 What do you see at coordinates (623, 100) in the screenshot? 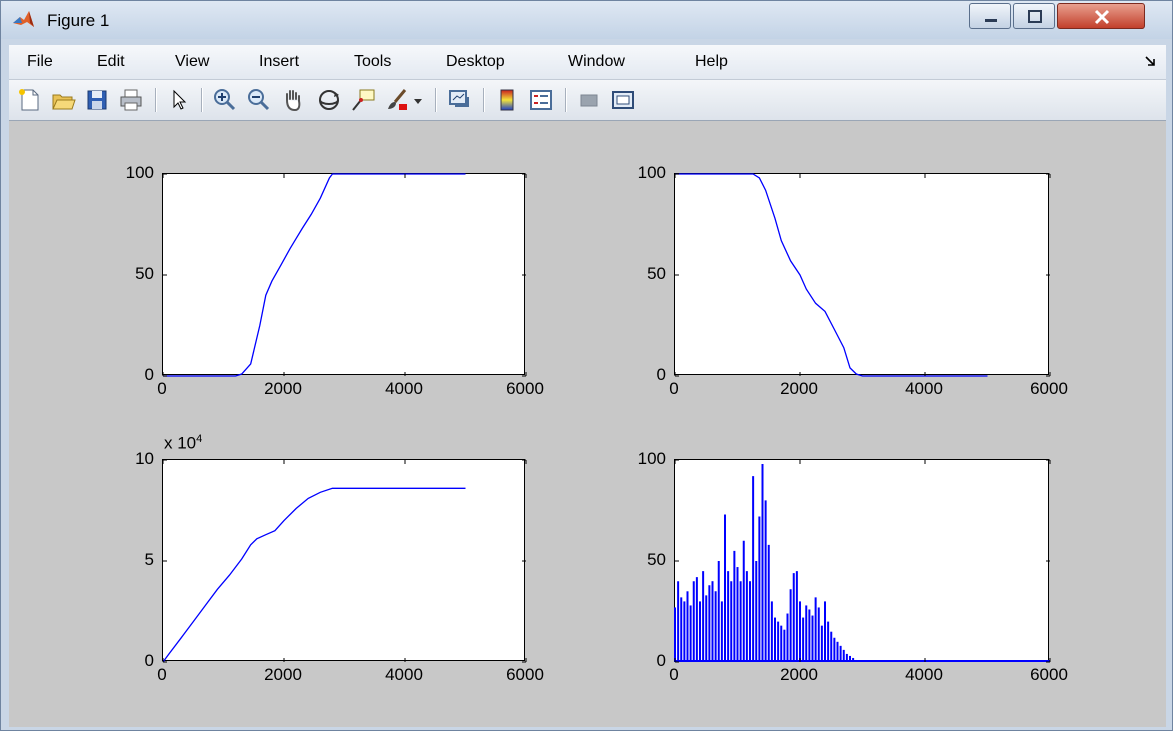
I see `show-plot-tools-icon` at bounding box center [623, 100].